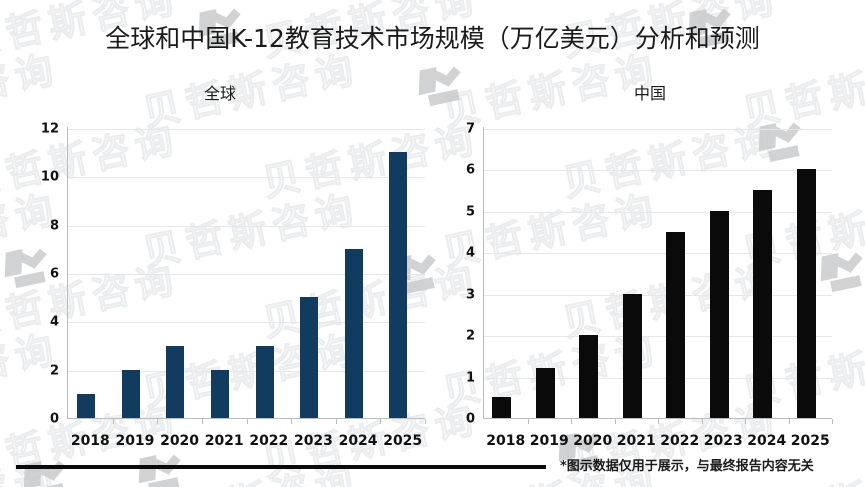 The image size is (865, 487). Describe the element at coordinates (762, 304) in the screenshot. I see `bar-china-2024` at that location.